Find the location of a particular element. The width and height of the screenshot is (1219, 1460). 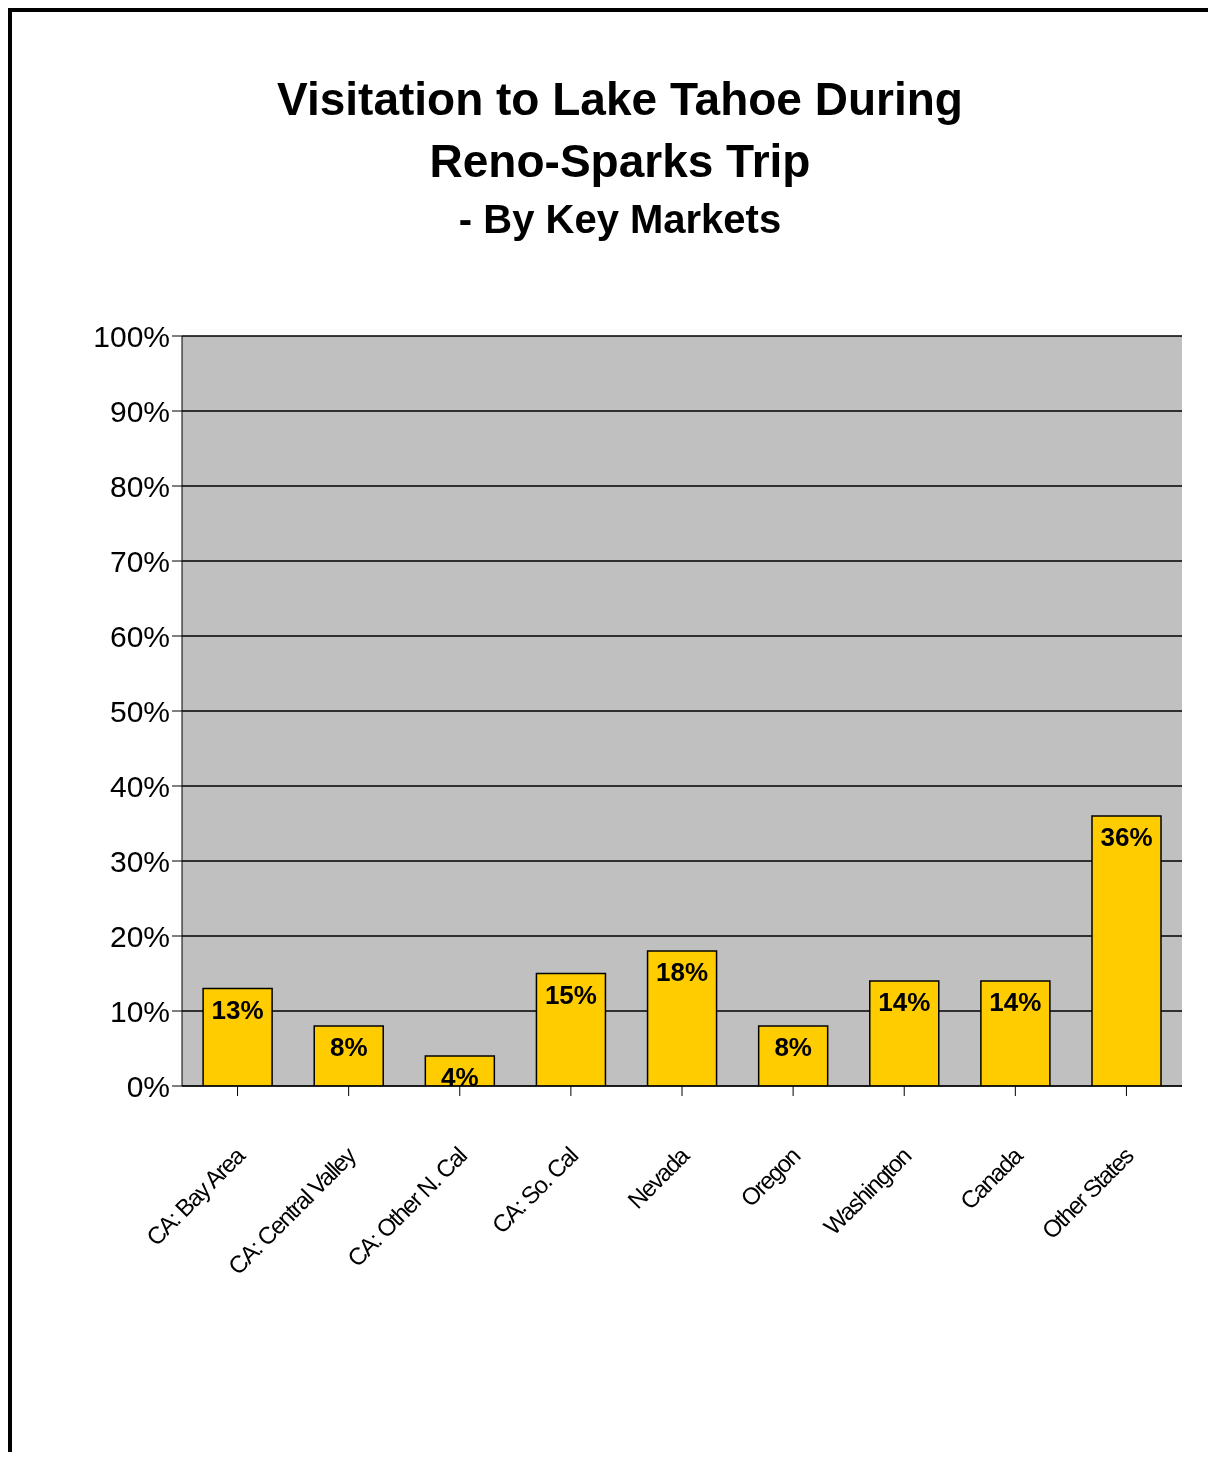

data-label: 15% is located at coordinates (570, 994).